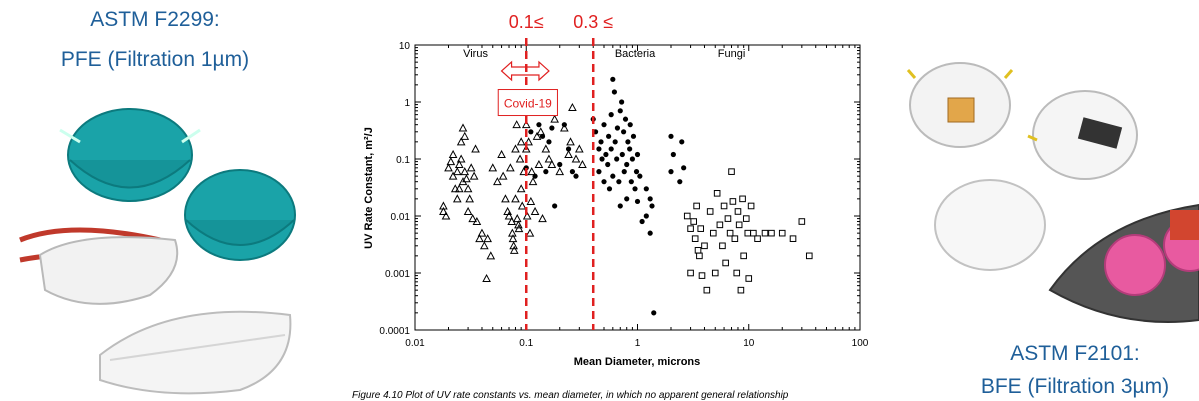 Image resolution: width=1199 pixels, height=401 pixels. Describe the element at coordinates (369, 188) in the screenshot. I see `y-axis-label: UV Rate Constant, m²/J` at that location.